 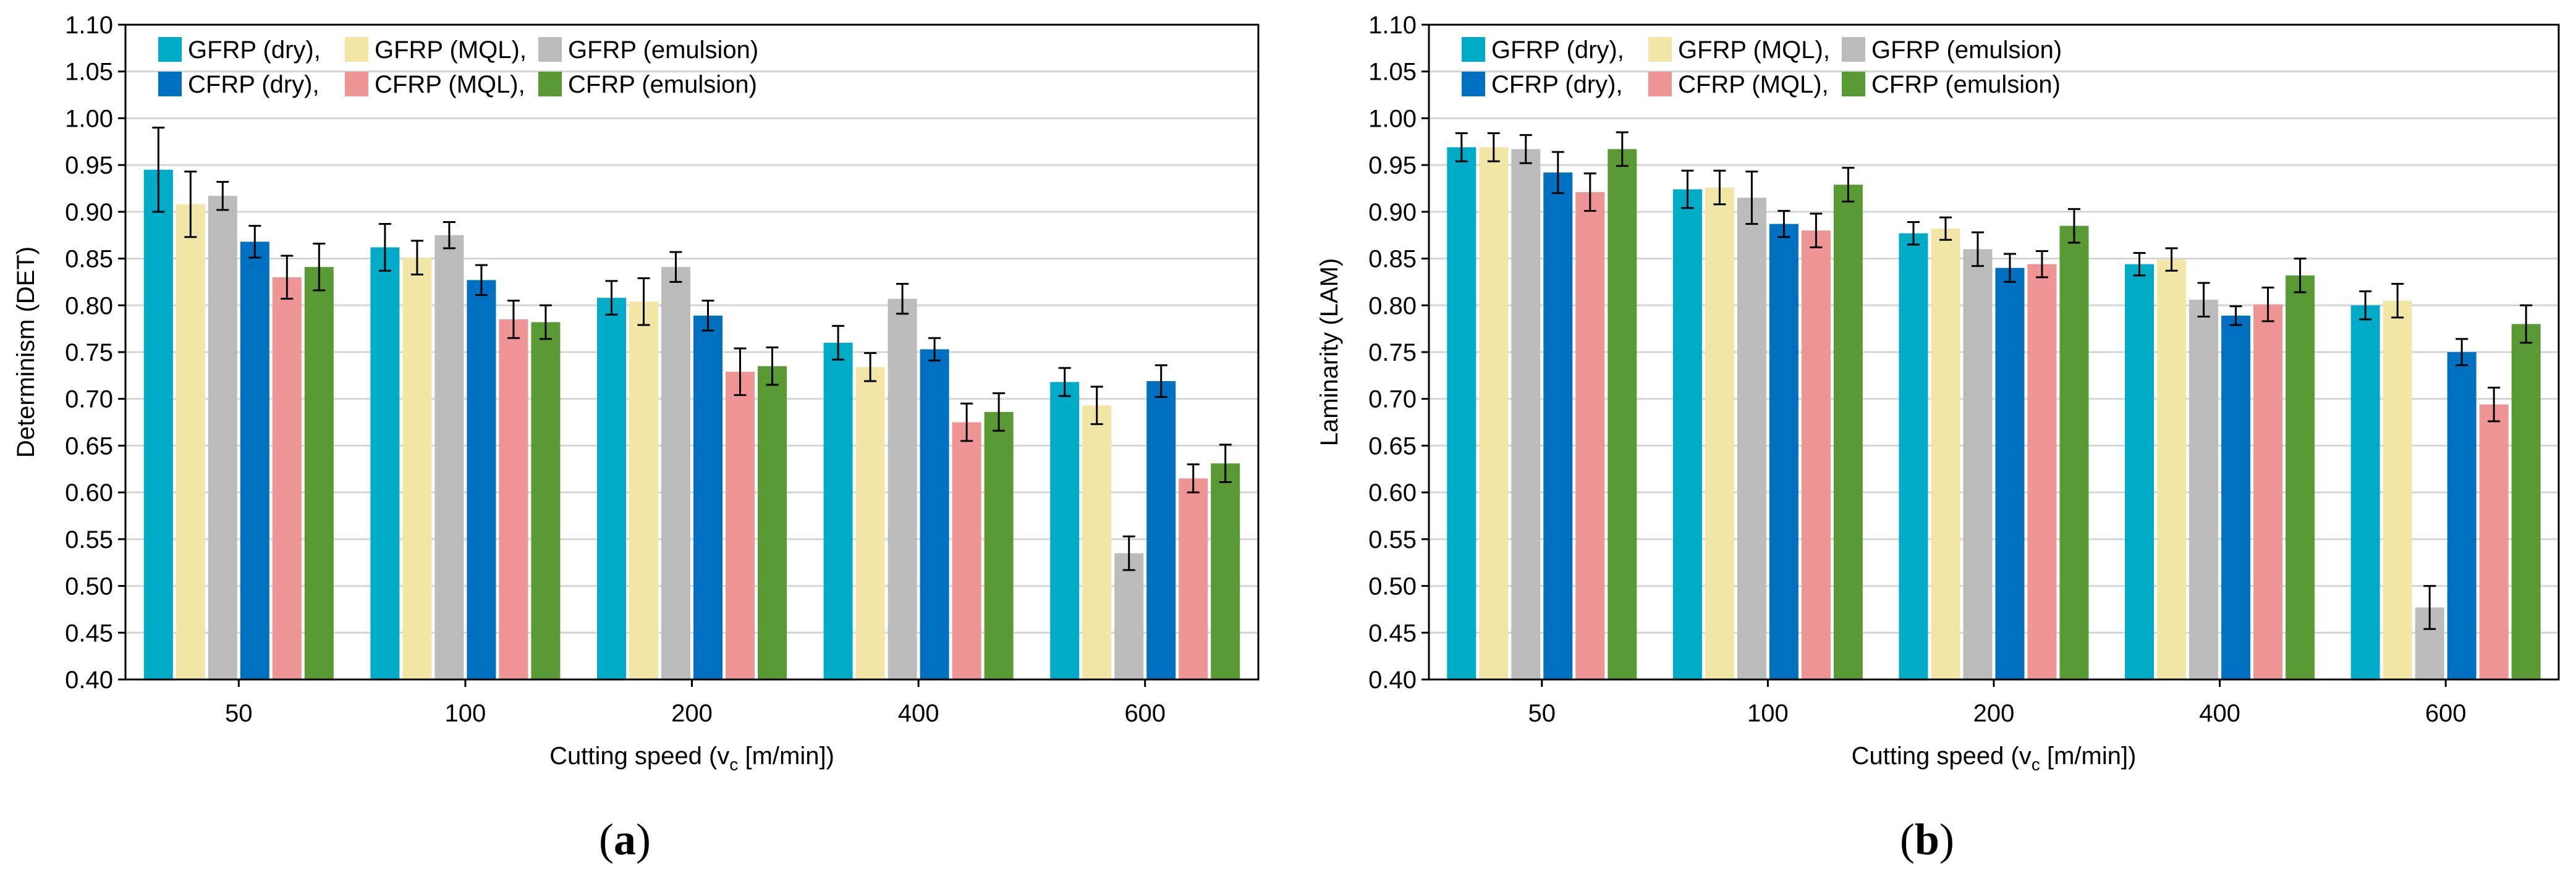 I want to click on caption-panel-b: (b), so click(x=1927, y=839).